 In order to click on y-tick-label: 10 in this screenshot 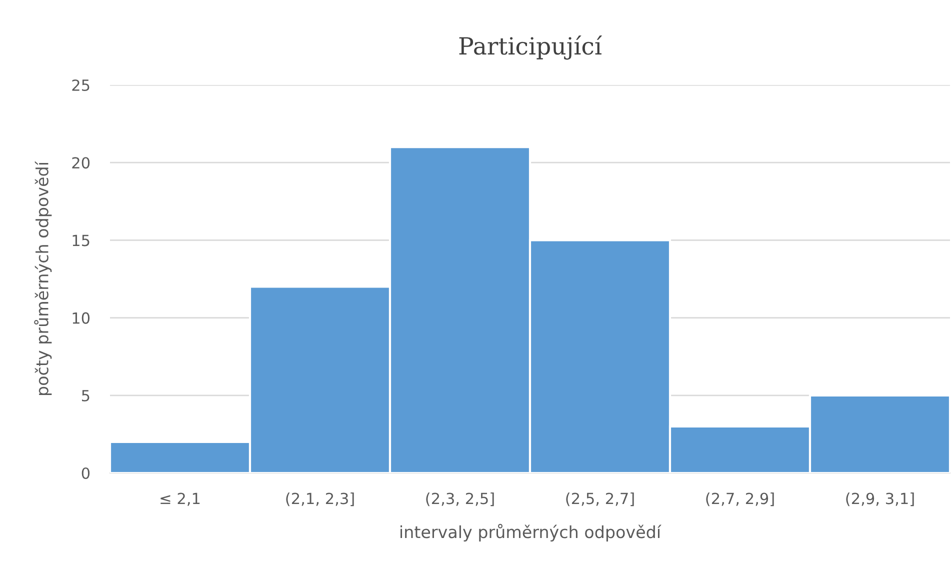, I will do `click(81, 318)`.